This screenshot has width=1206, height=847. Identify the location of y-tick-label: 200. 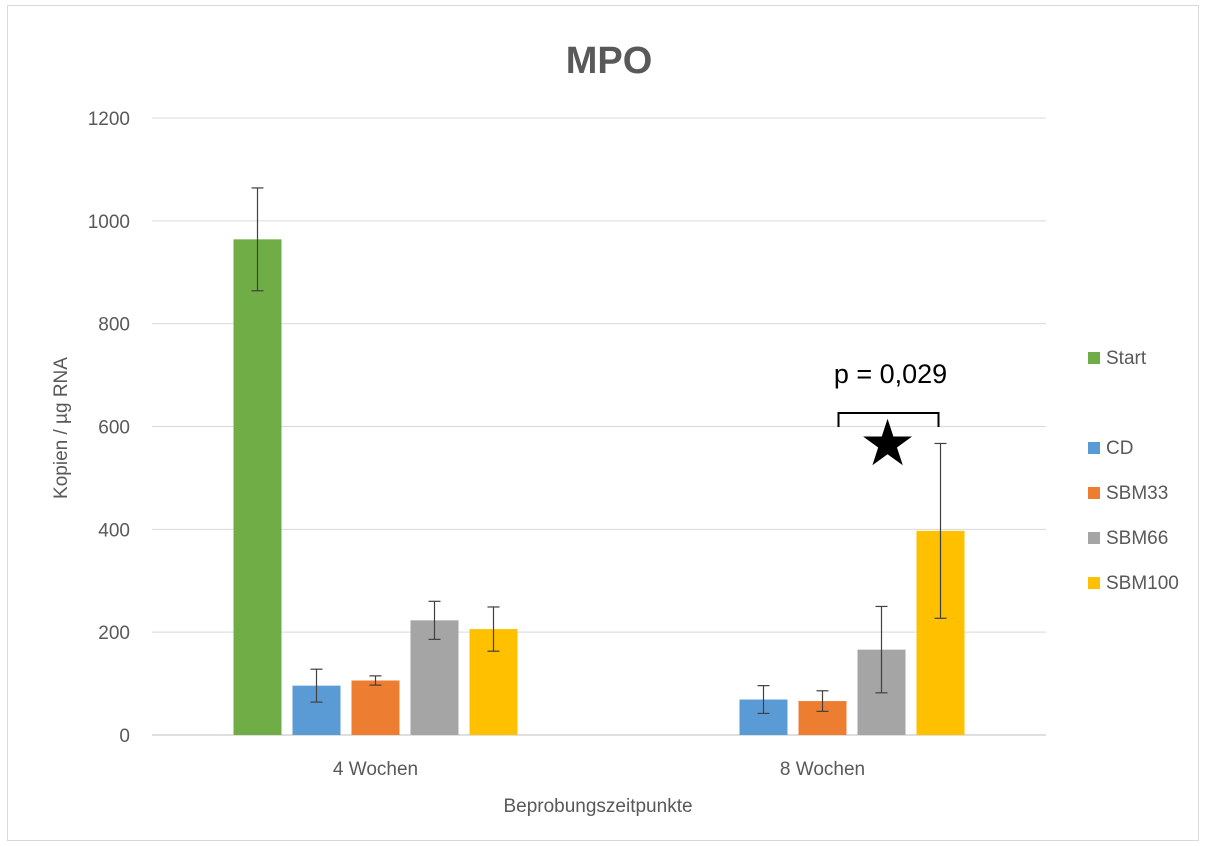
(114, 633).